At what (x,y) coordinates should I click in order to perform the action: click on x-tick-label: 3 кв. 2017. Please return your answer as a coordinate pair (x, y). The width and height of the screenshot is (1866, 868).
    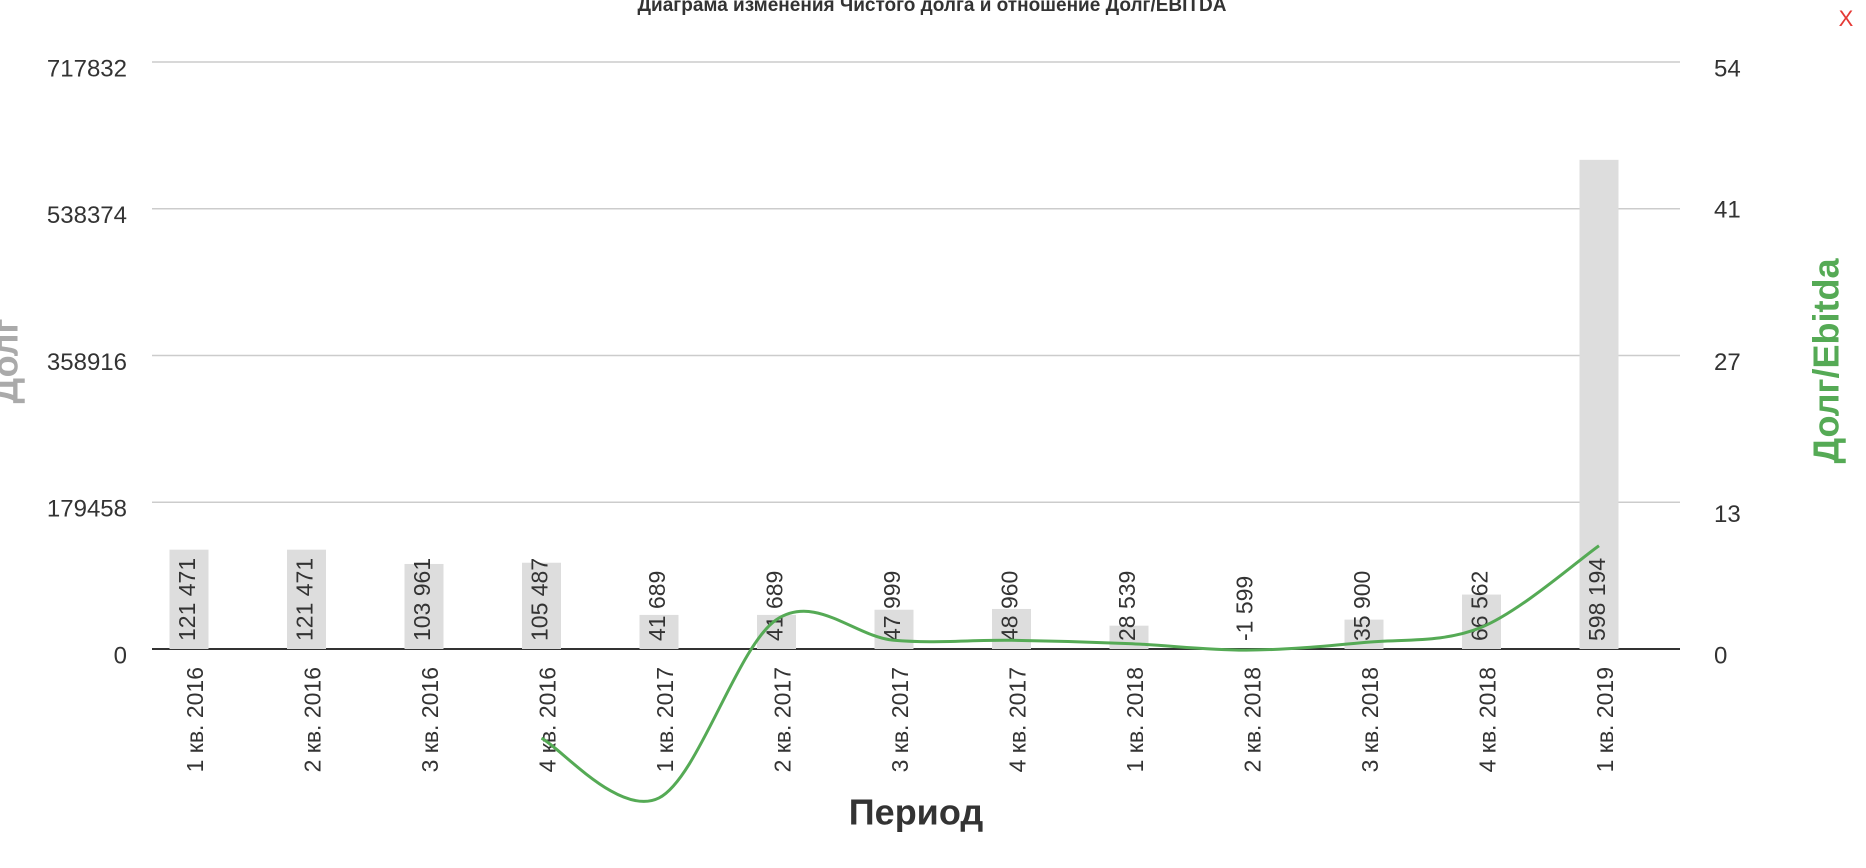
    Looking at the image, I should click on (900, 719).